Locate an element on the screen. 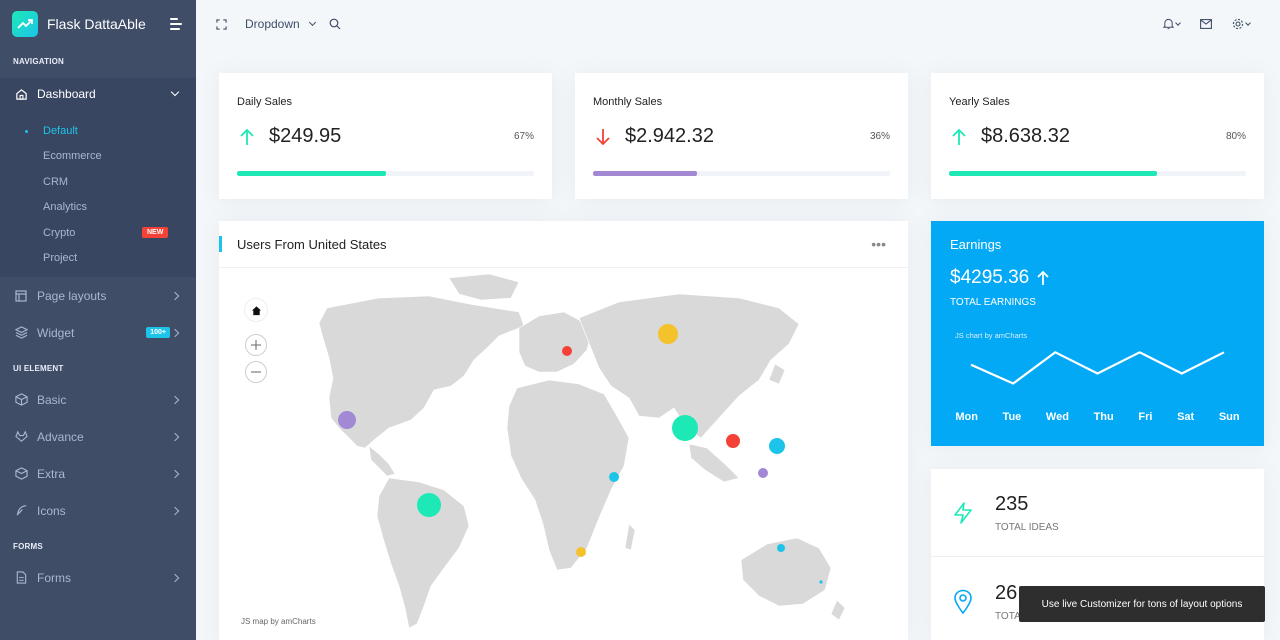 This screenshot has width=1280, height=640. bell-icon is located at coordinates (1172, 24).